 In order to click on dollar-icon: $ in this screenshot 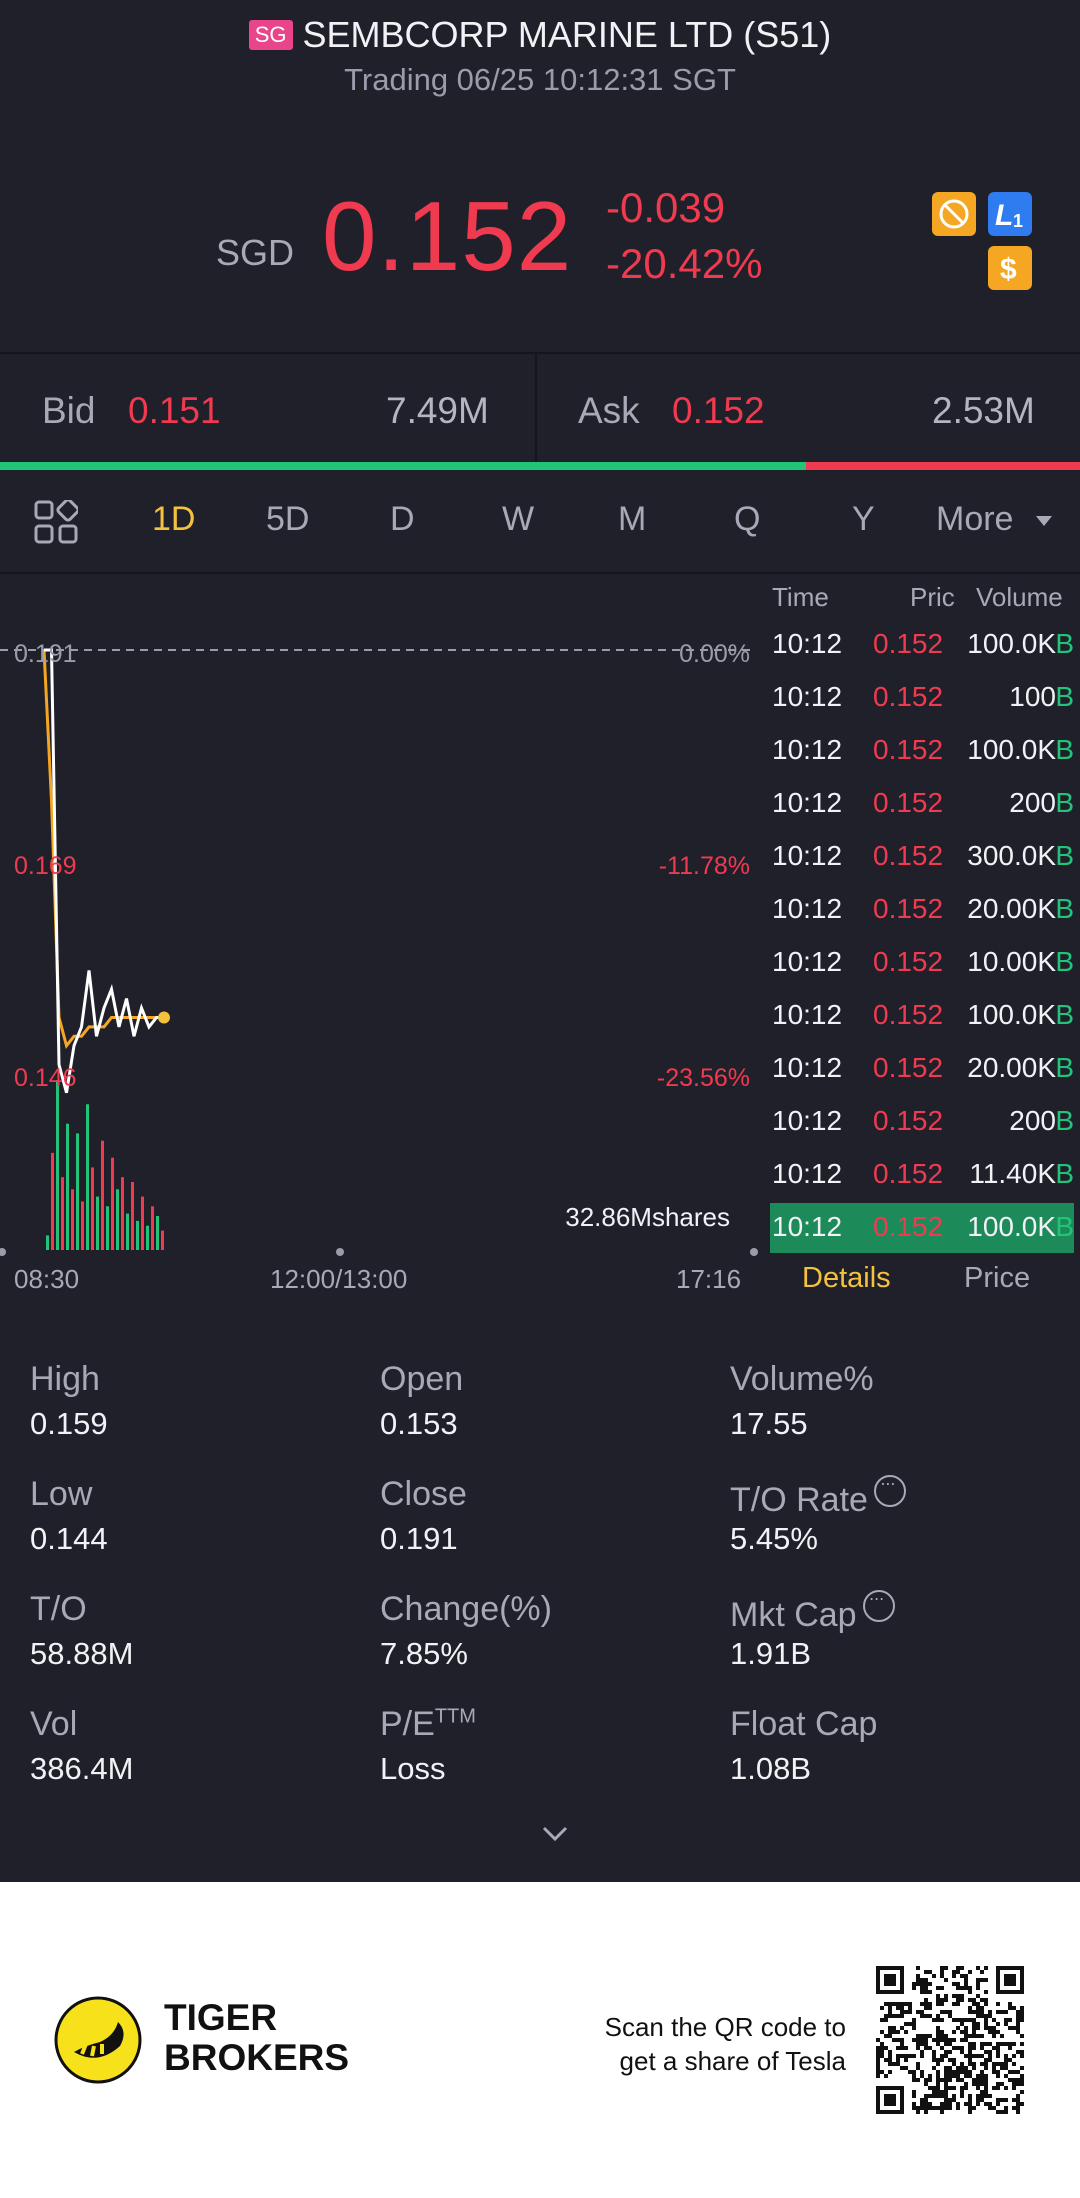, I will do `click(1010, 268)`.